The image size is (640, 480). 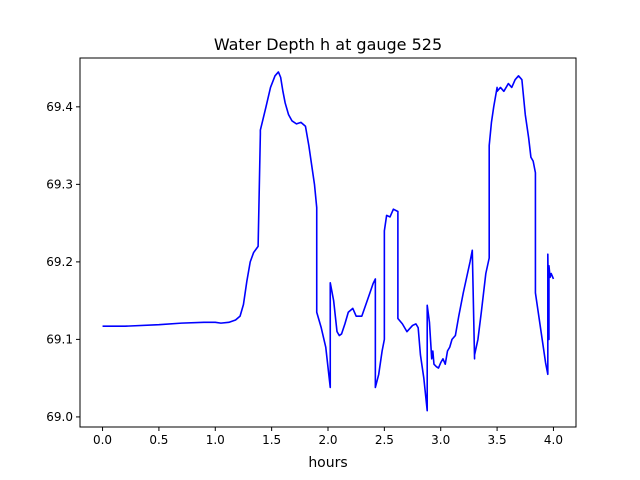 What do you see at coordinates (158, 440) in the screenshot?
I see `x-tick-label: 0.5` at bounding box center [158, 440].